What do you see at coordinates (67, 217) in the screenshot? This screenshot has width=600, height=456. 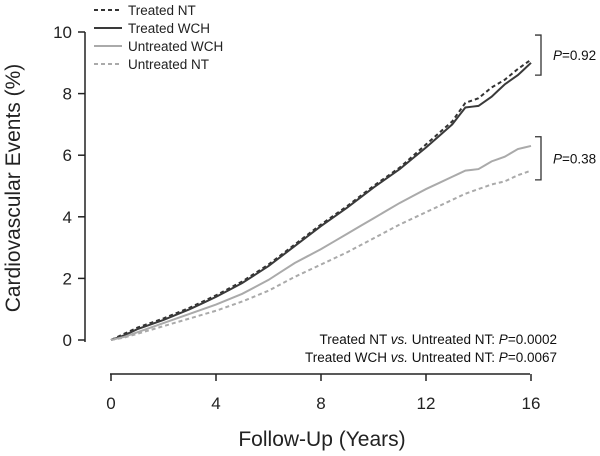 I see `y-tick-label: 4` at bounding box center [67, 217].